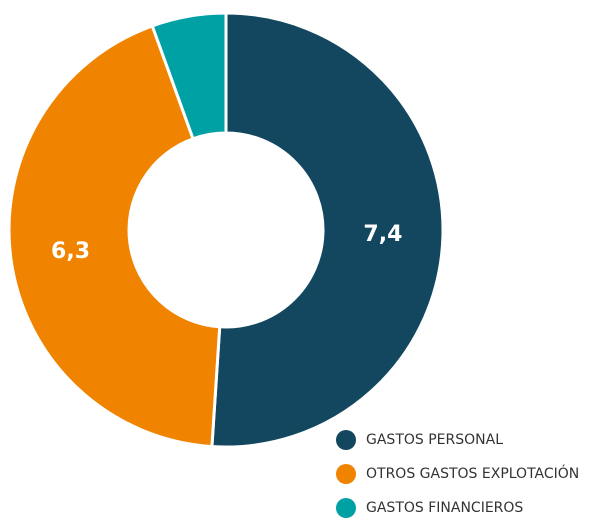 The height and width of the screenshot is (520, 603). Describe the element at coordinates (189, 76) in the screenshot. I see `donut-slice` at that location.